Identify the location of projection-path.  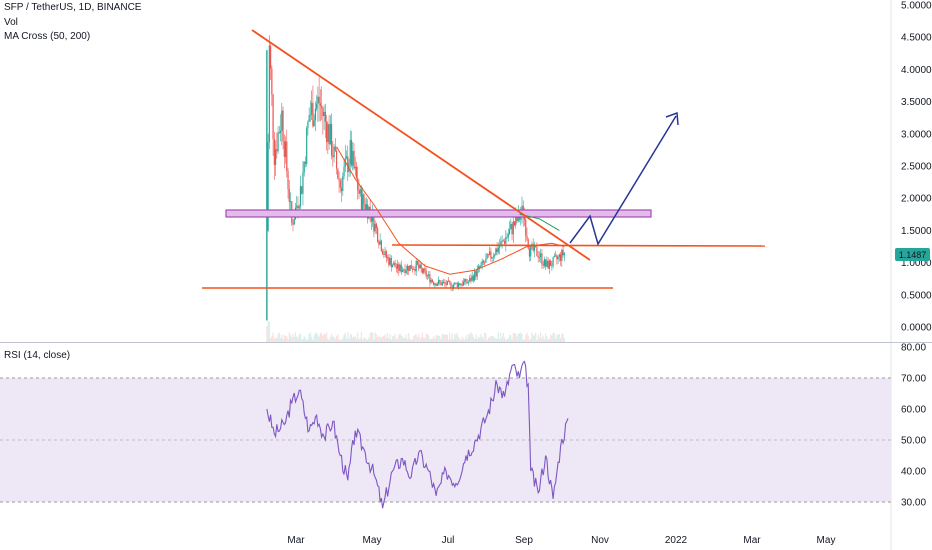
(623, 180).